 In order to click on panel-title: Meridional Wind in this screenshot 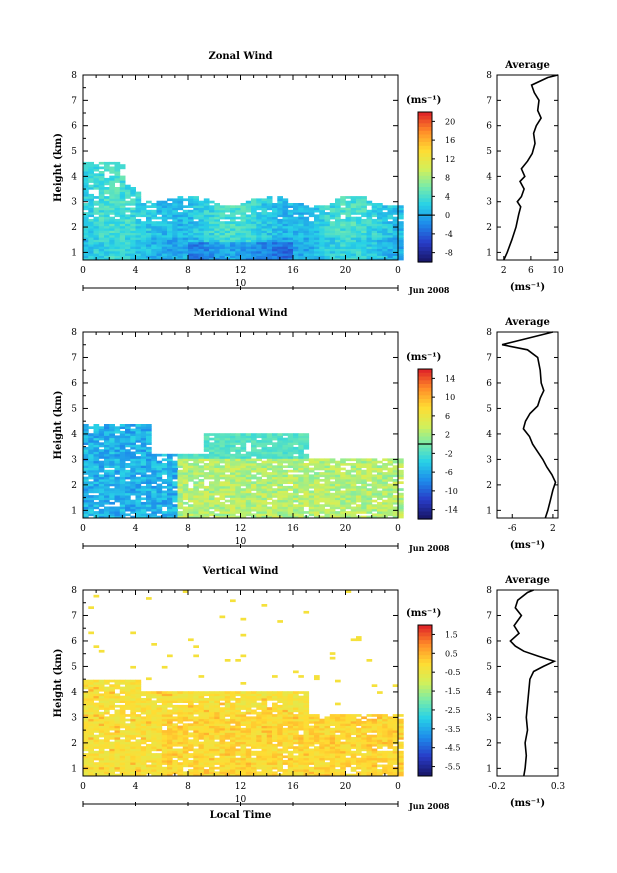, I will do `click(240, 313)`.